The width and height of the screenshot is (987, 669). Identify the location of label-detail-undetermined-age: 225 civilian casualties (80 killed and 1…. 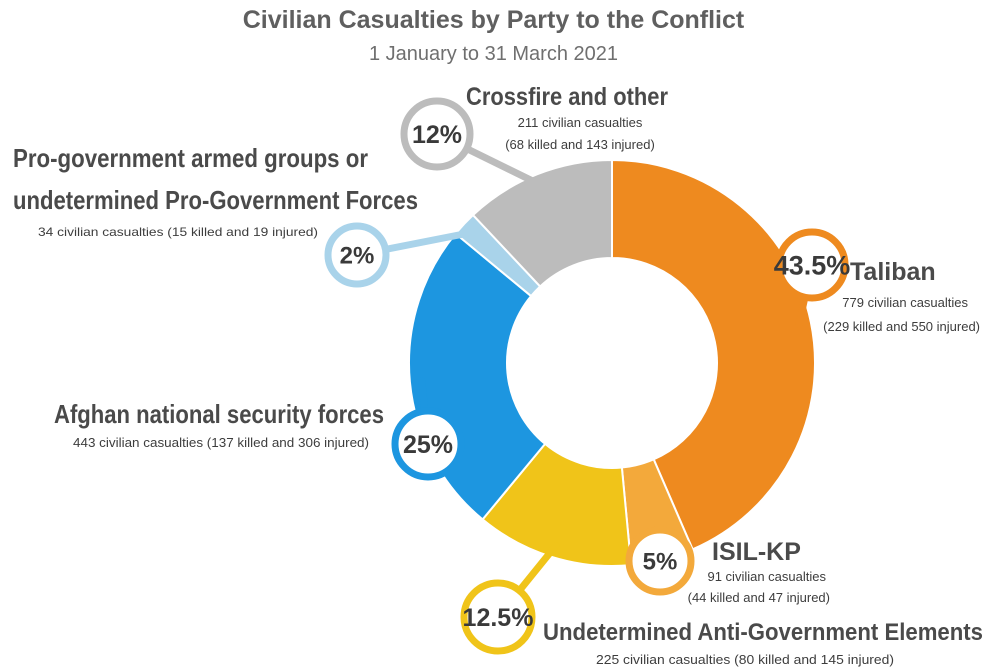
(745, 659).